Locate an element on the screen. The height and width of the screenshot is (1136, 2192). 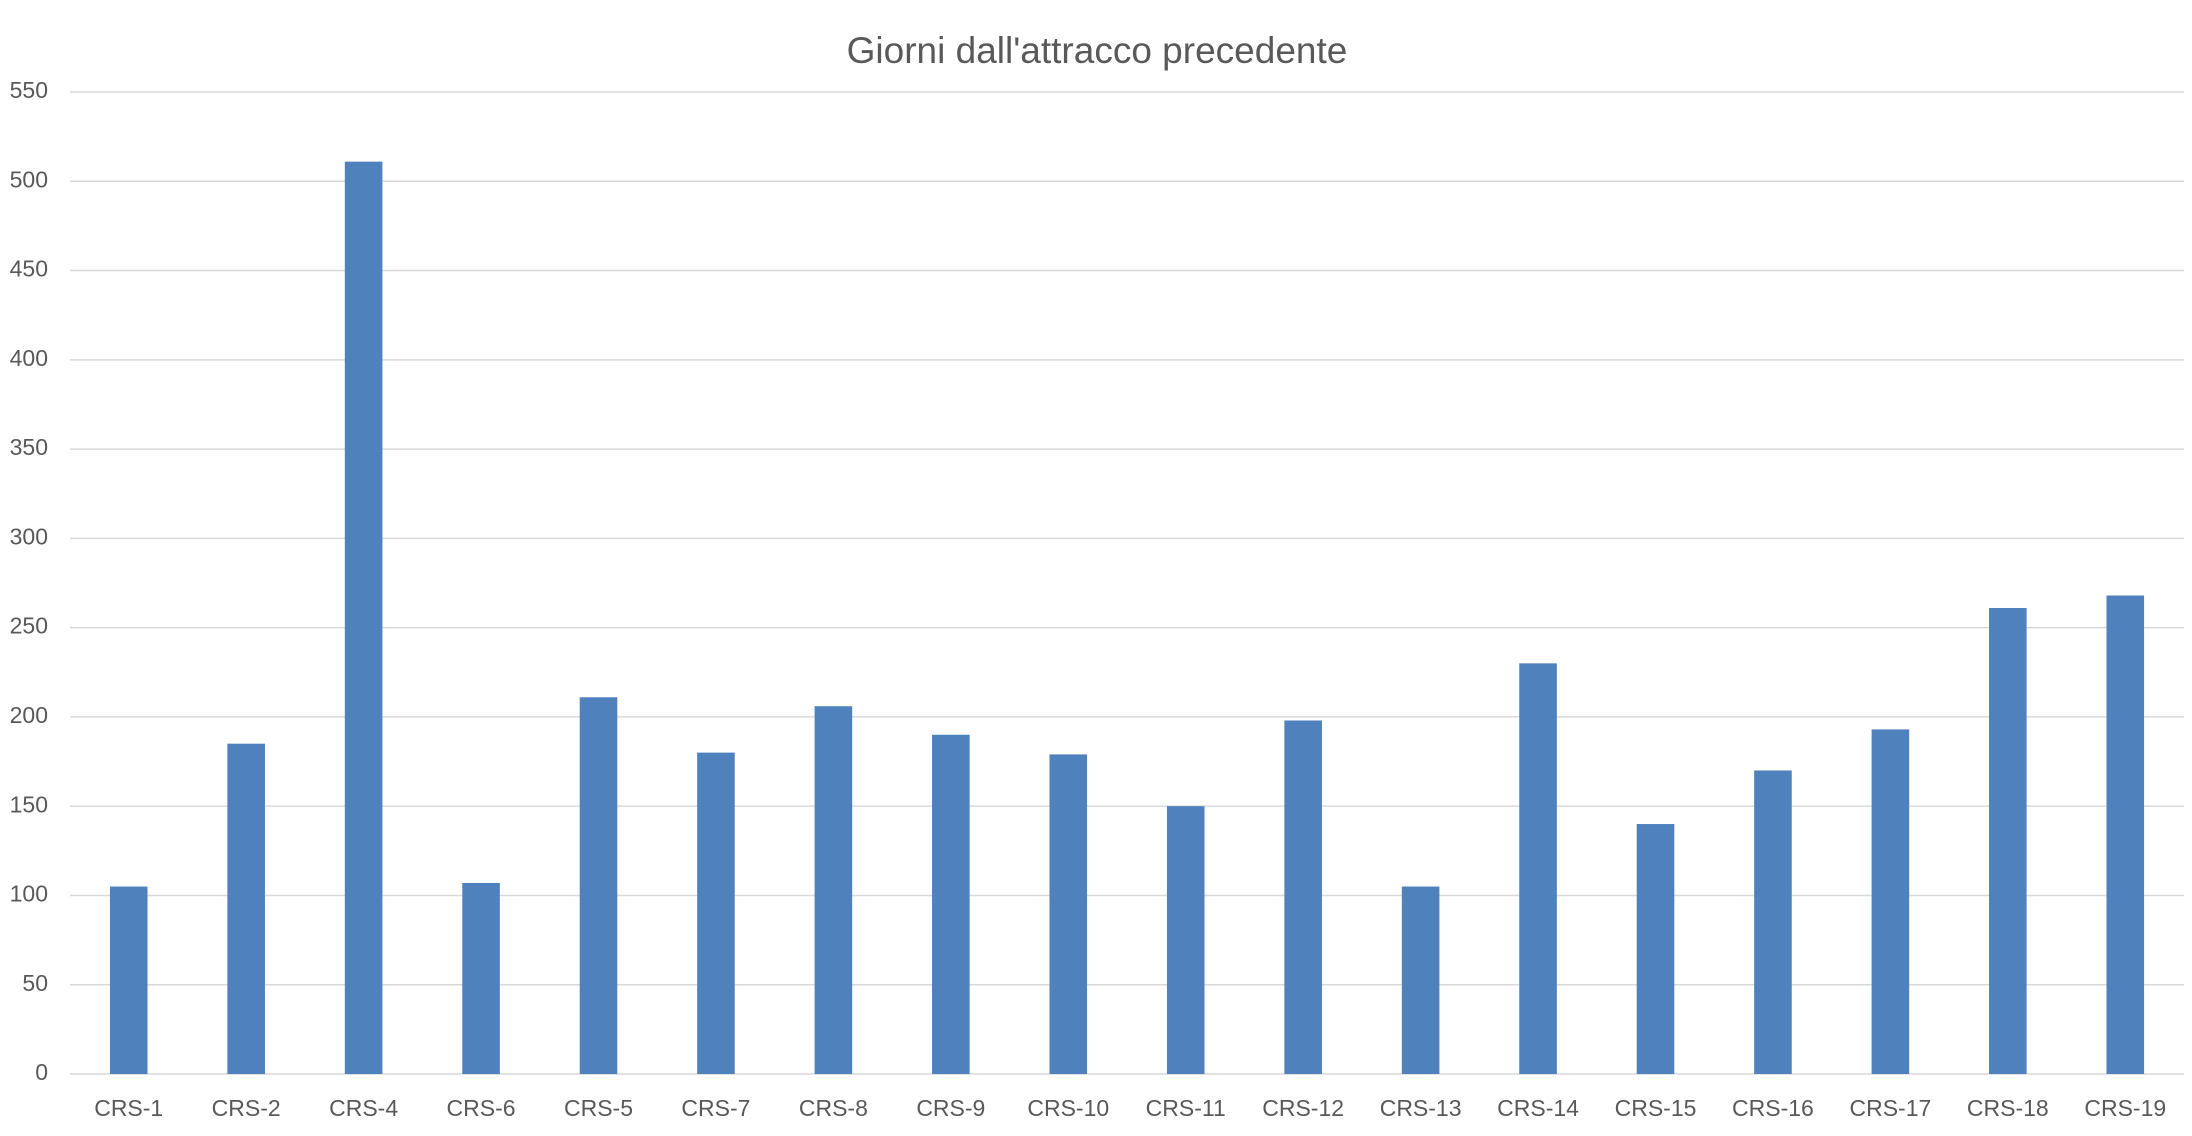
x-tick-label: CRS-18 is located at coordinates (2008, 1108).